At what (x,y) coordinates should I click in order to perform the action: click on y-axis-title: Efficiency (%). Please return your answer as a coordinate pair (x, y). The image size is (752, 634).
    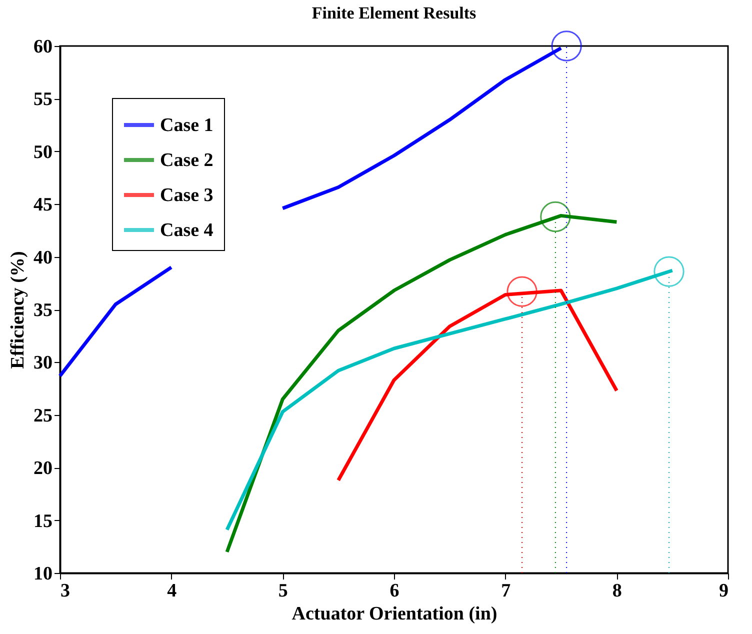
    Looking at the image, I should click on (18, 310).